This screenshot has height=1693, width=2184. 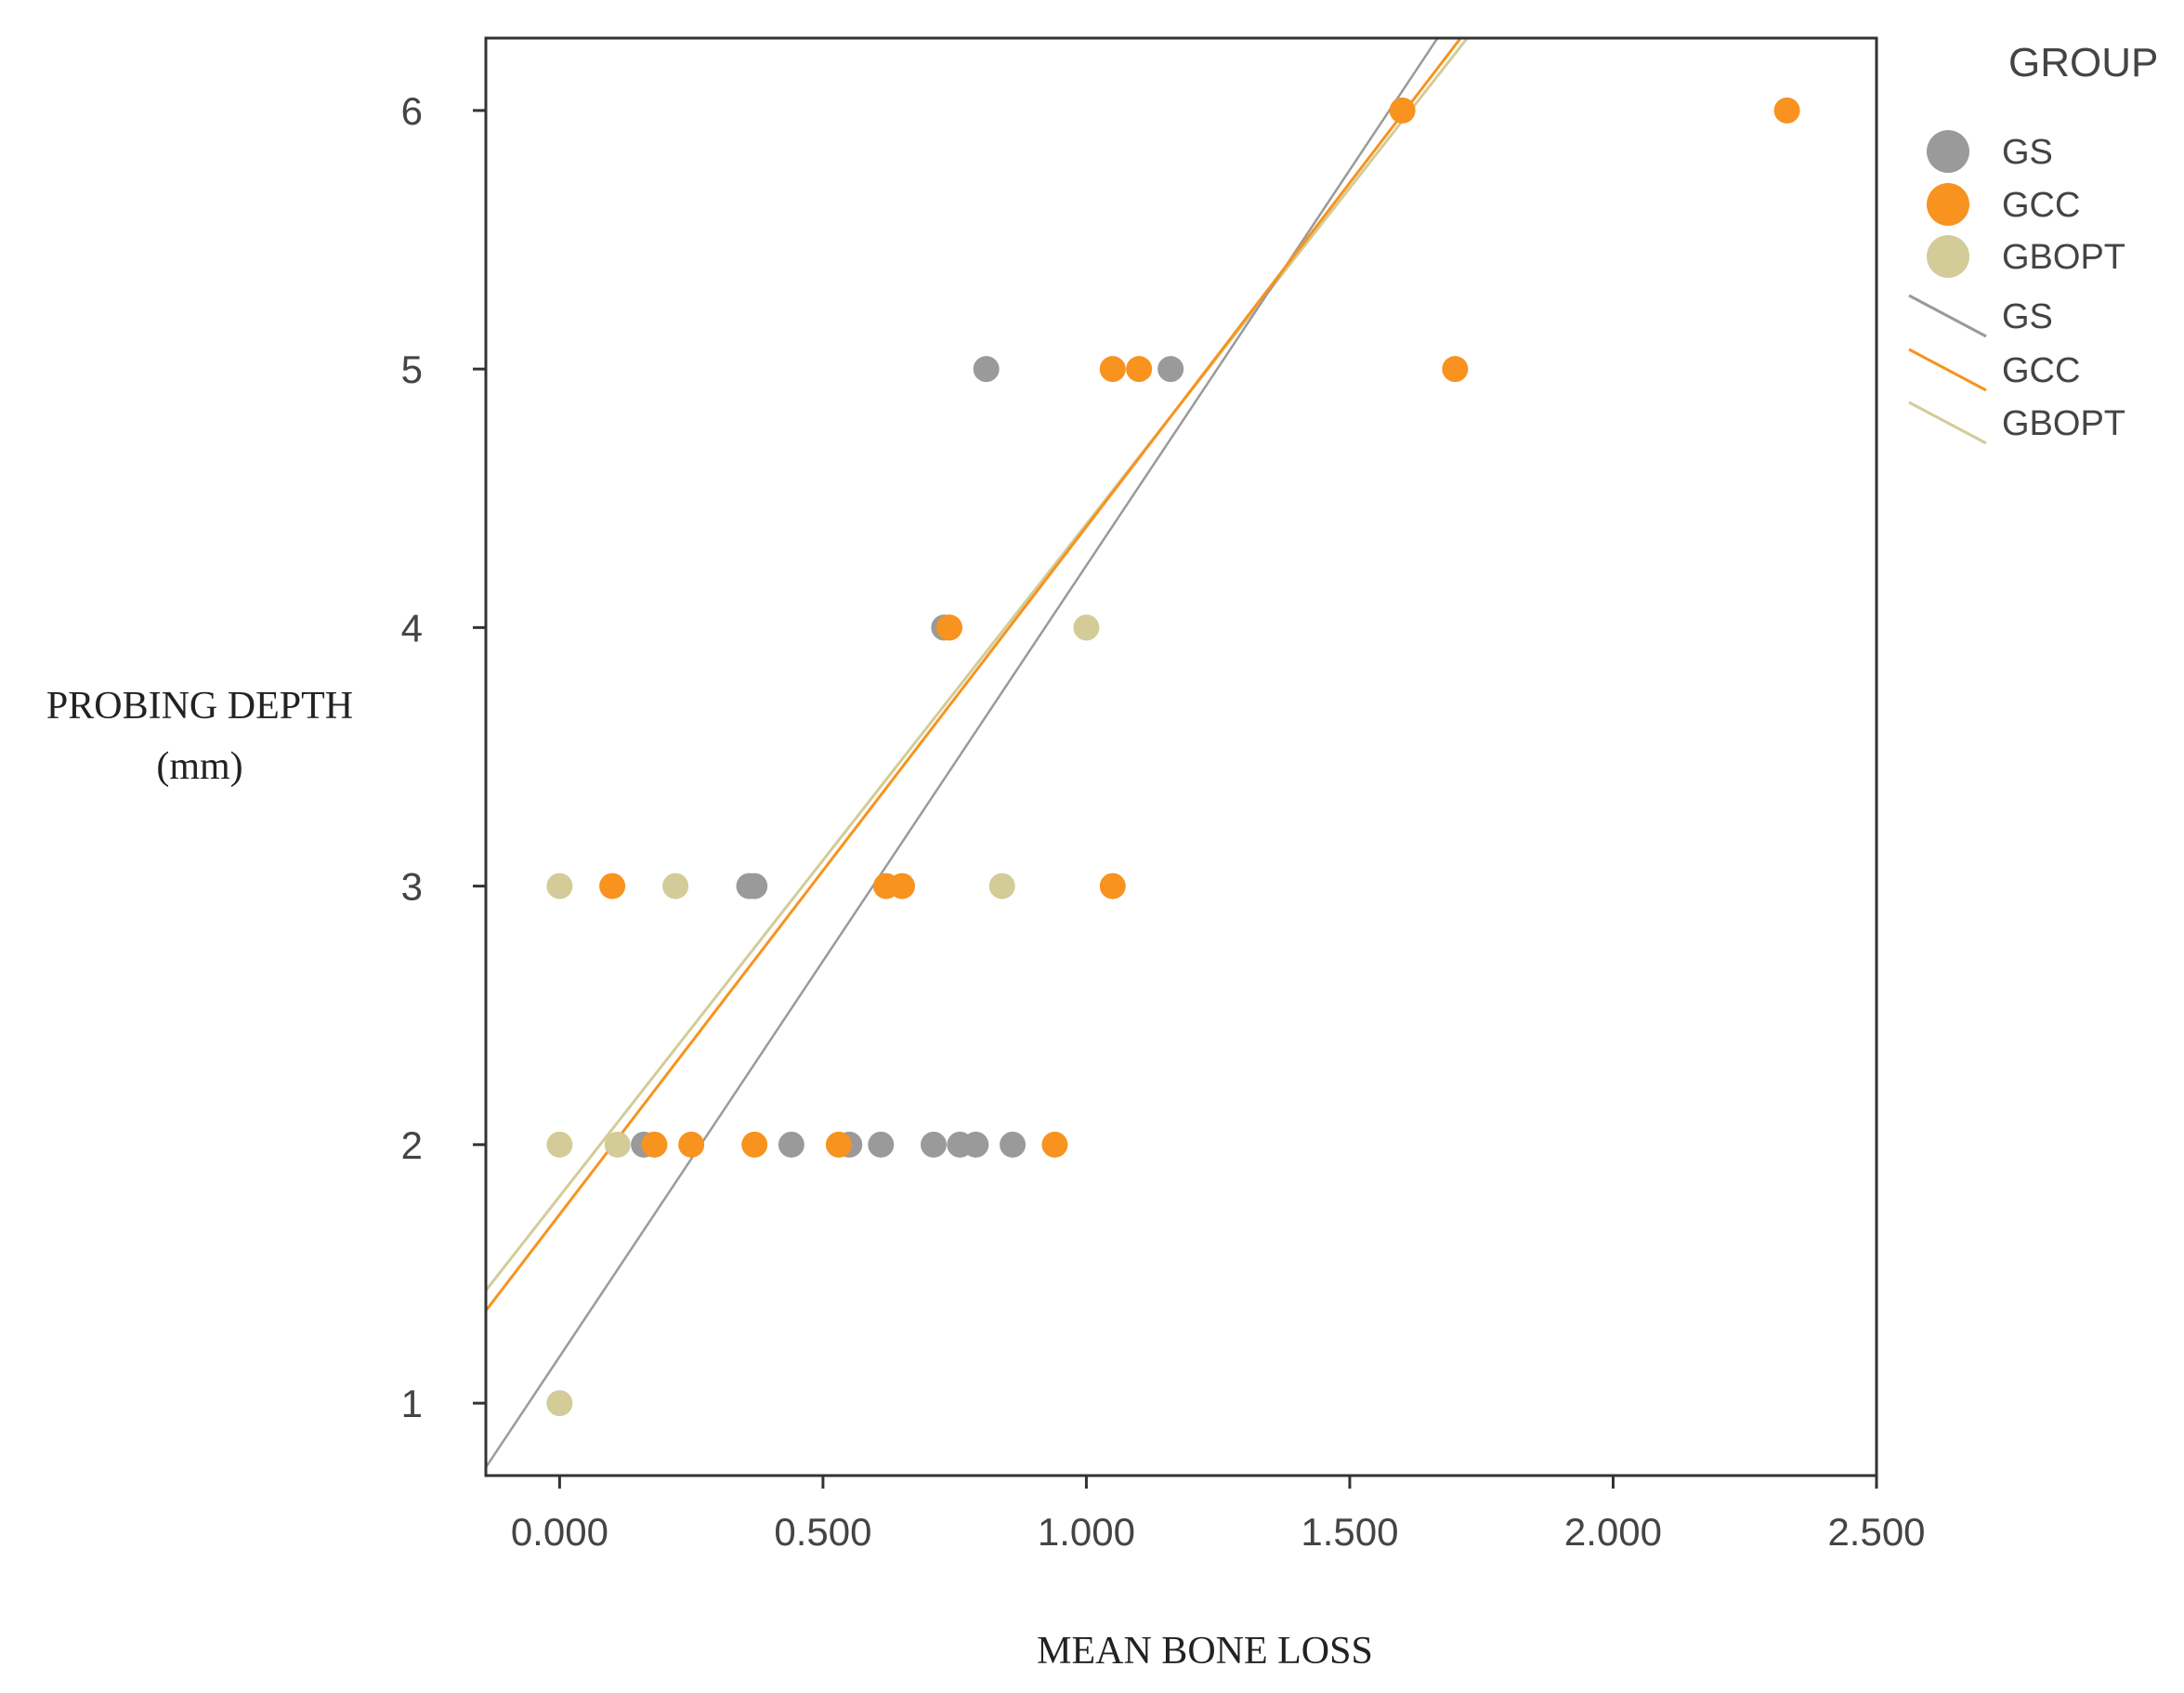 What do you see at coordinates (1876, 1532) in the screenshot?
I see `x-tick-label: 2.500` at bounding box center [1876, 1532].